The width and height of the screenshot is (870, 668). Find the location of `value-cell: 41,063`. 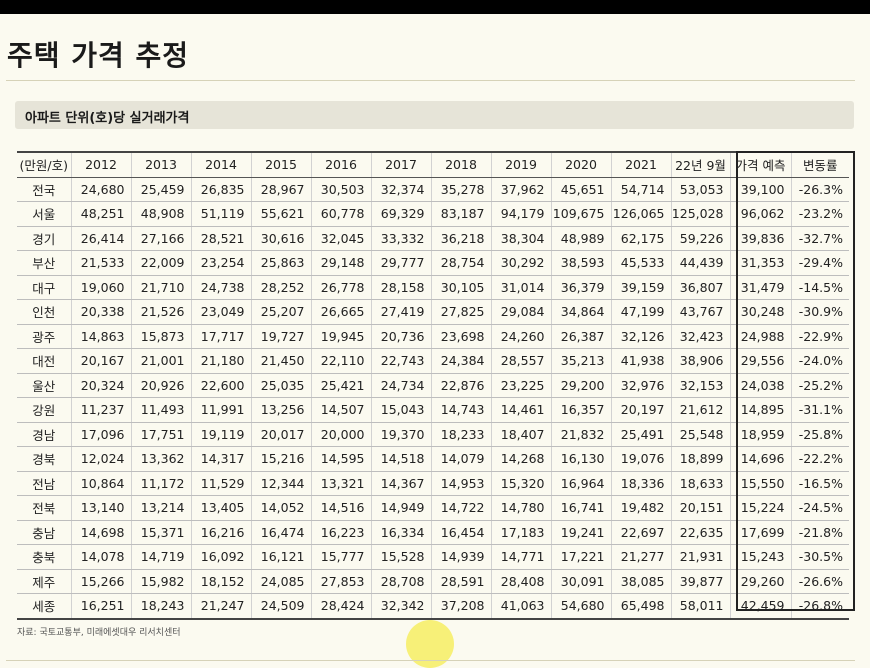

value-cell: 41,063 is located at coordinates (520, 606).